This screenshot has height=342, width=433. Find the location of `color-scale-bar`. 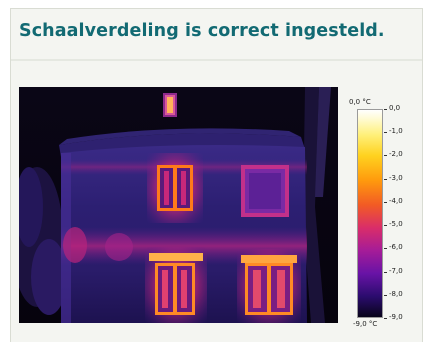

color-scale-bar is located at coordinates (370, 213).